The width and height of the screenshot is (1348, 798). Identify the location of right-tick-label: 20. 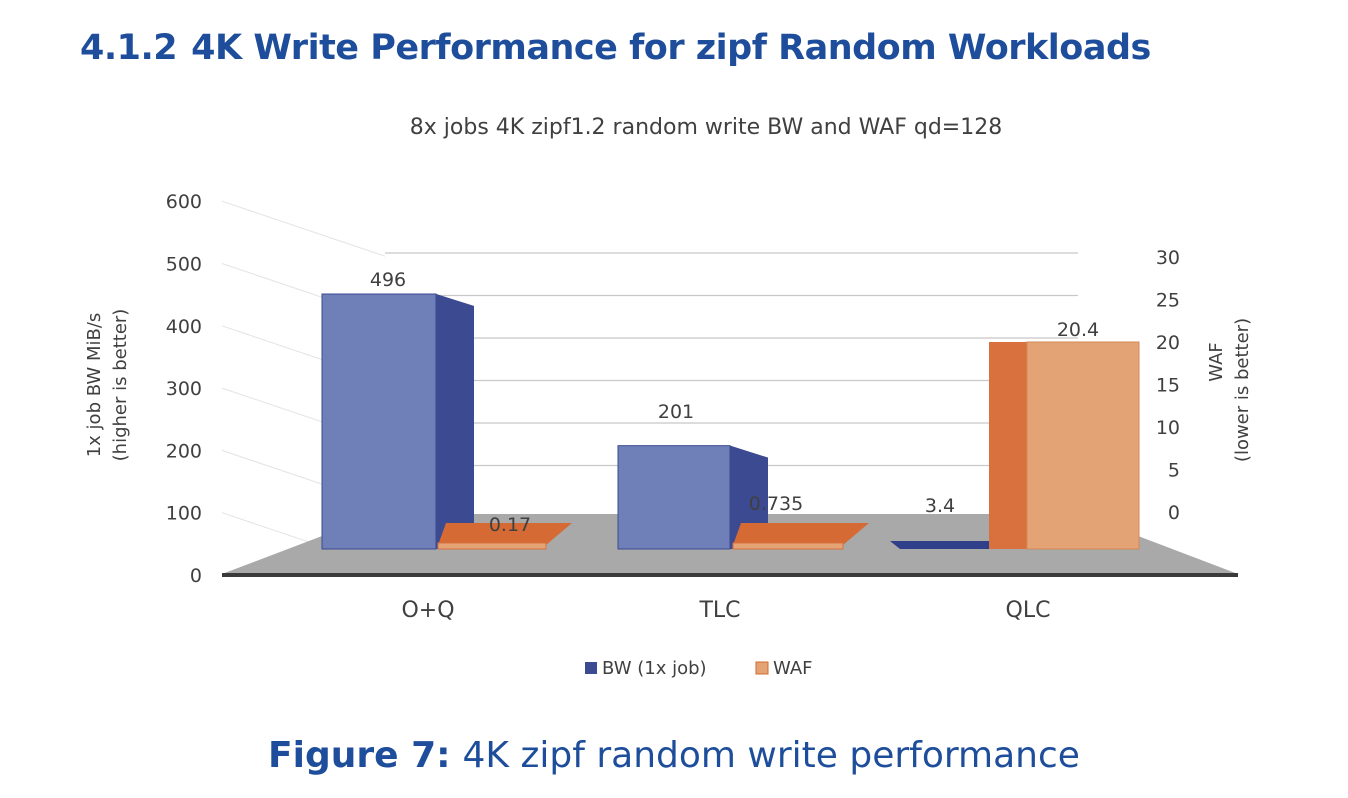
(1168, 343).